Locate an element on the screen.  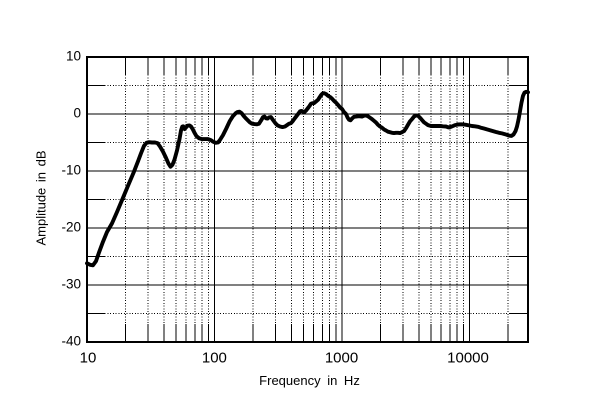
svg-text: Amplitude in dB is located at coordinates (41, 197).